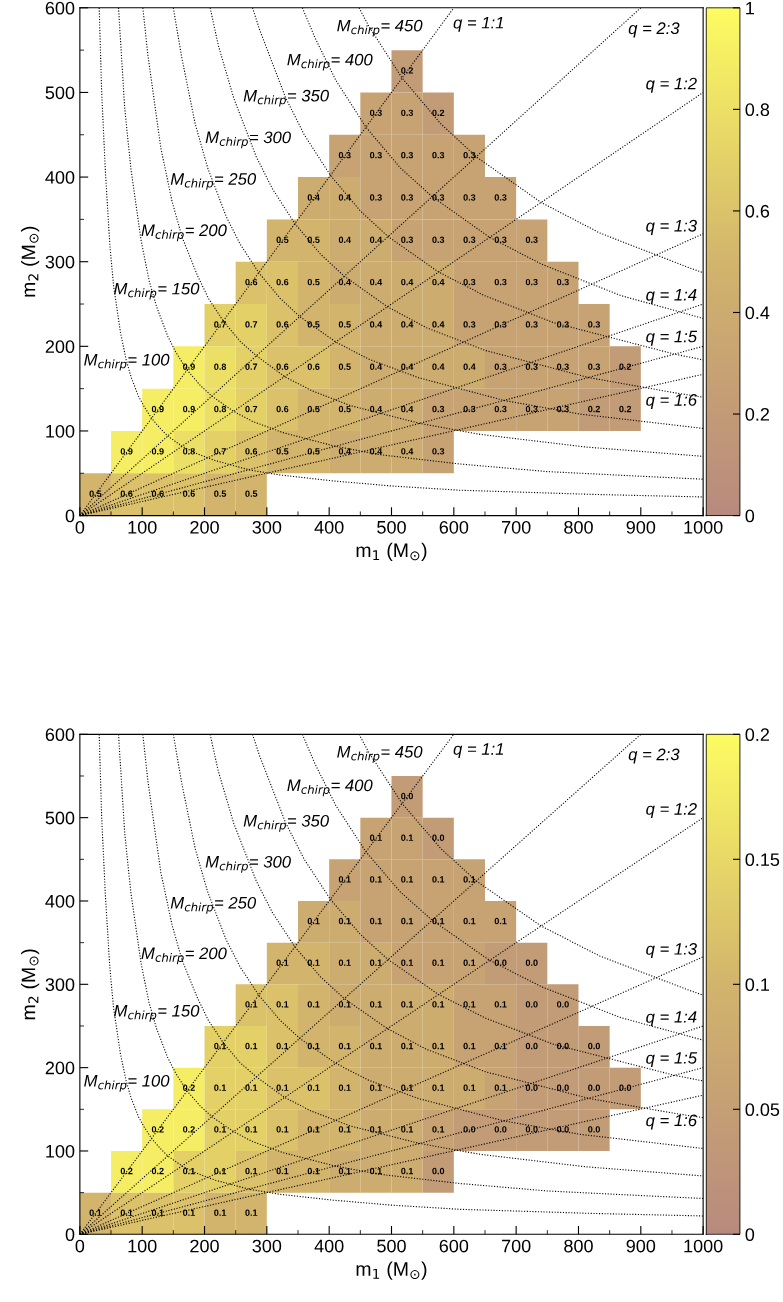 This screenshot has width=783, height=1302. I want to click on x-tick-label: 500, so click(391, 1246).